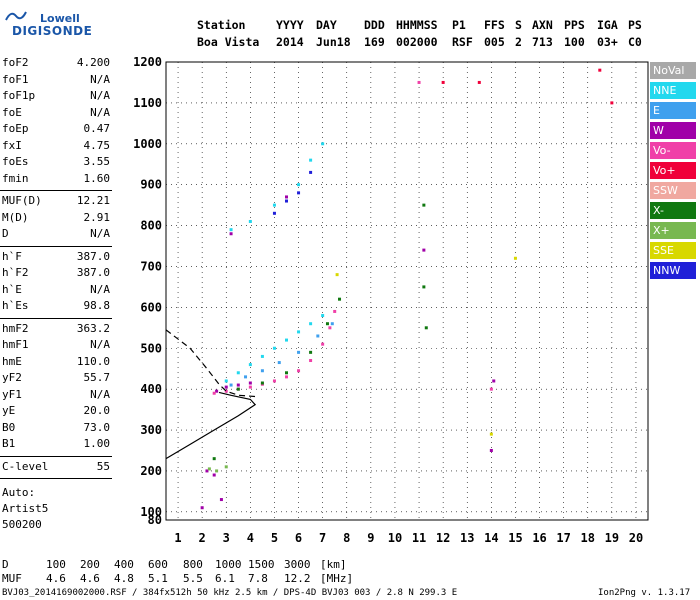 This screenshot has width=700, height=600. What do you see at coordinates (673, 250) in the screenshot?
I see `legend-item-sse: SSE` at bounding box center [673, 250].